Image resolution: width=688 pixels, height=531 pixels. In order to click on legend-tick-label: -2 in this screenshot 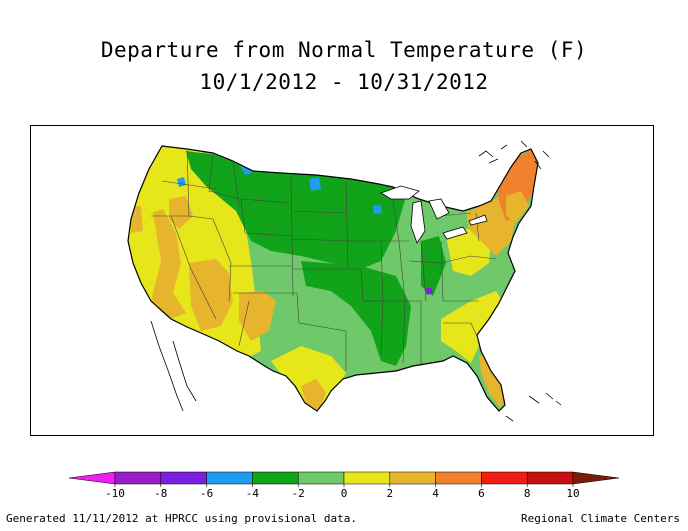, I will do `click(298, 493)`.